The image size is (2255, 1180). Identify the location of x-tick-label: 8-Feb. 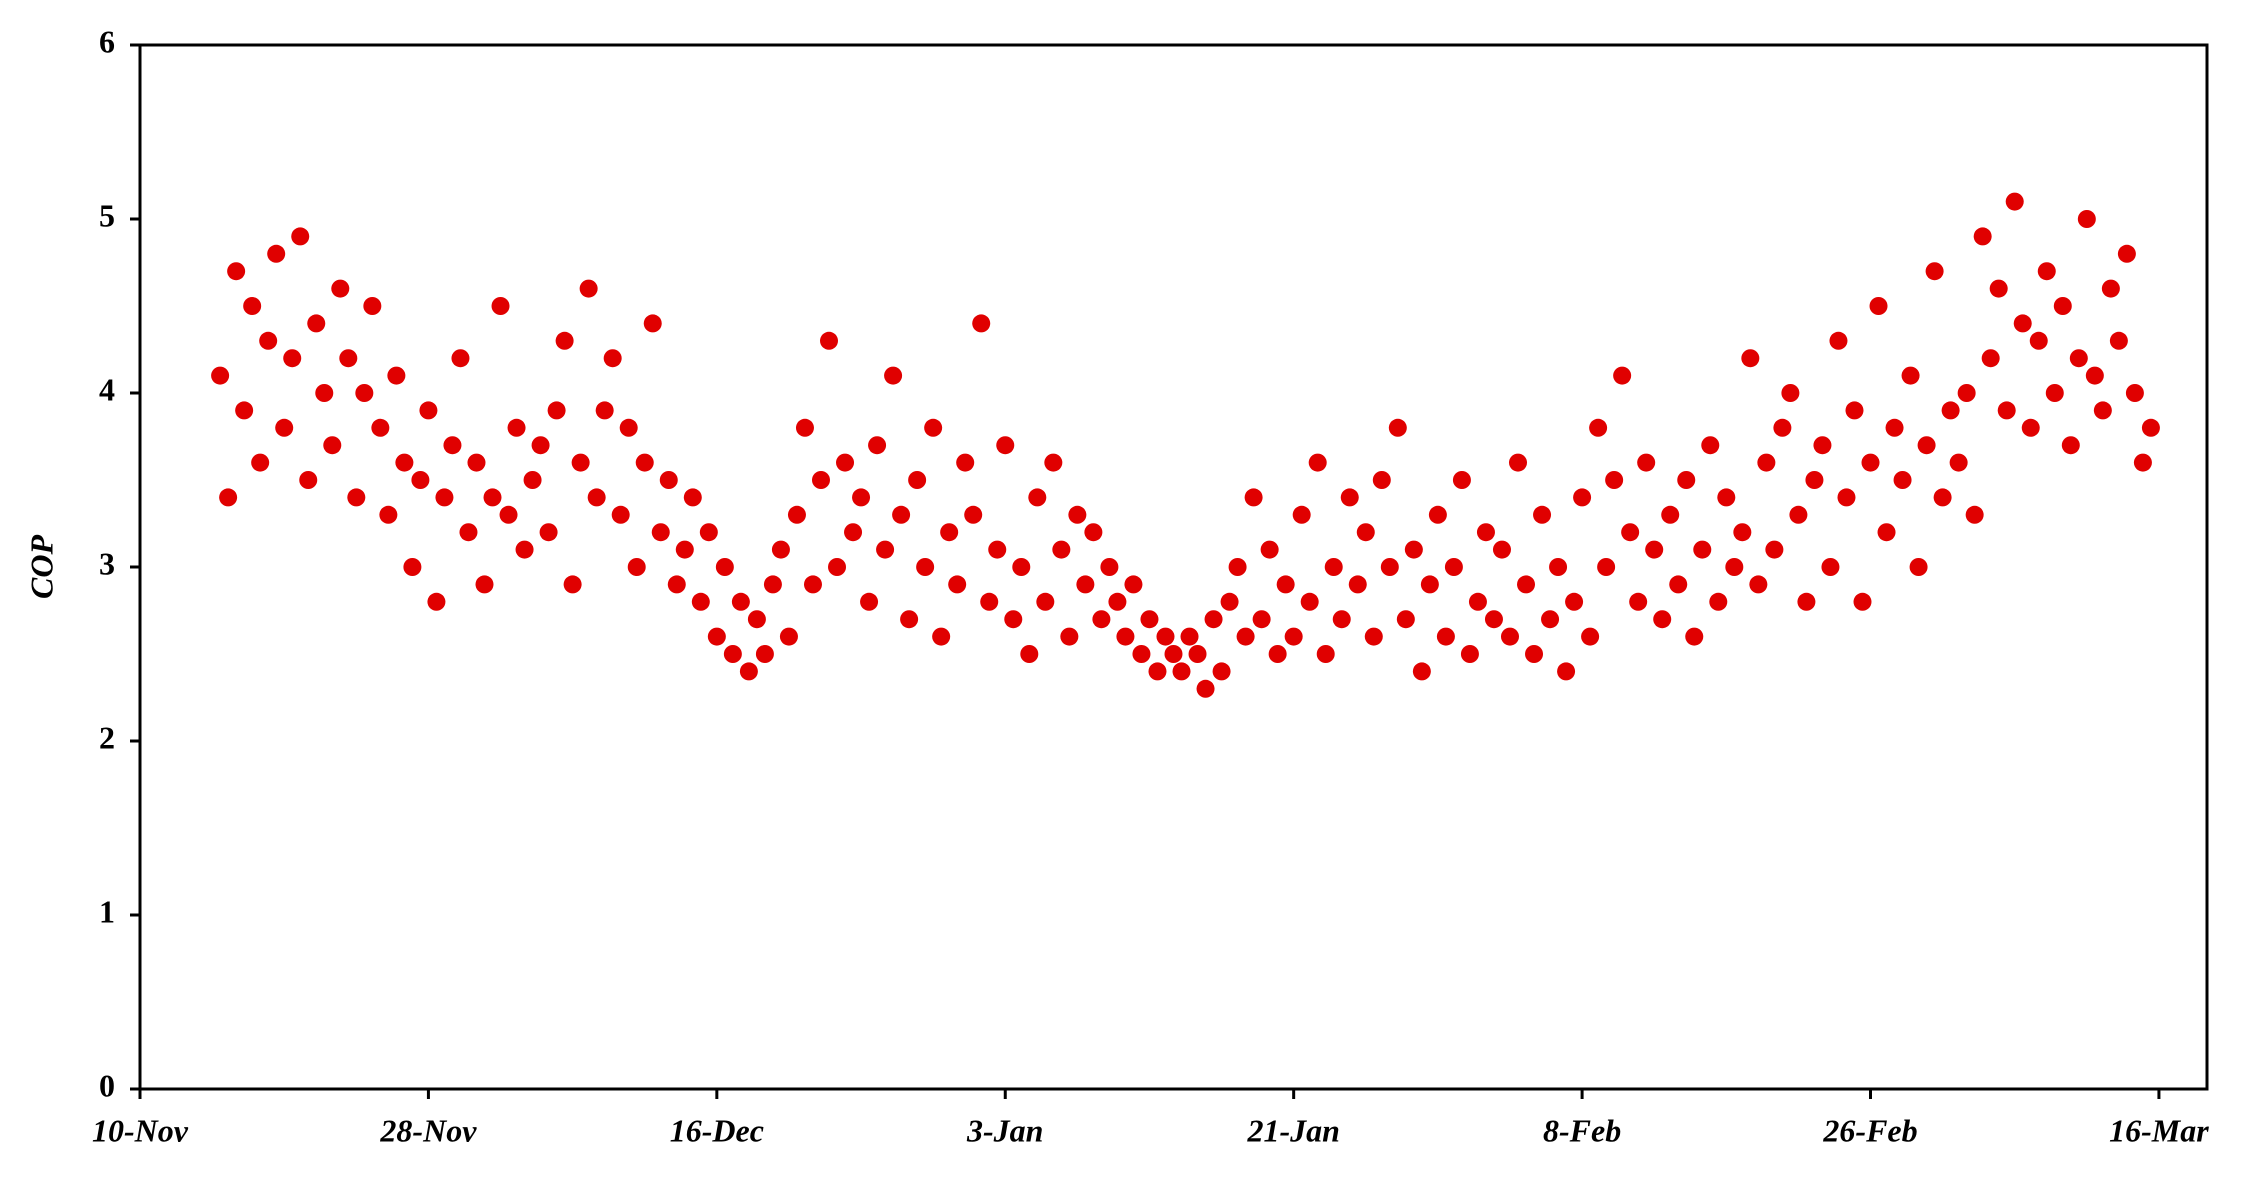
(1582, 1130).